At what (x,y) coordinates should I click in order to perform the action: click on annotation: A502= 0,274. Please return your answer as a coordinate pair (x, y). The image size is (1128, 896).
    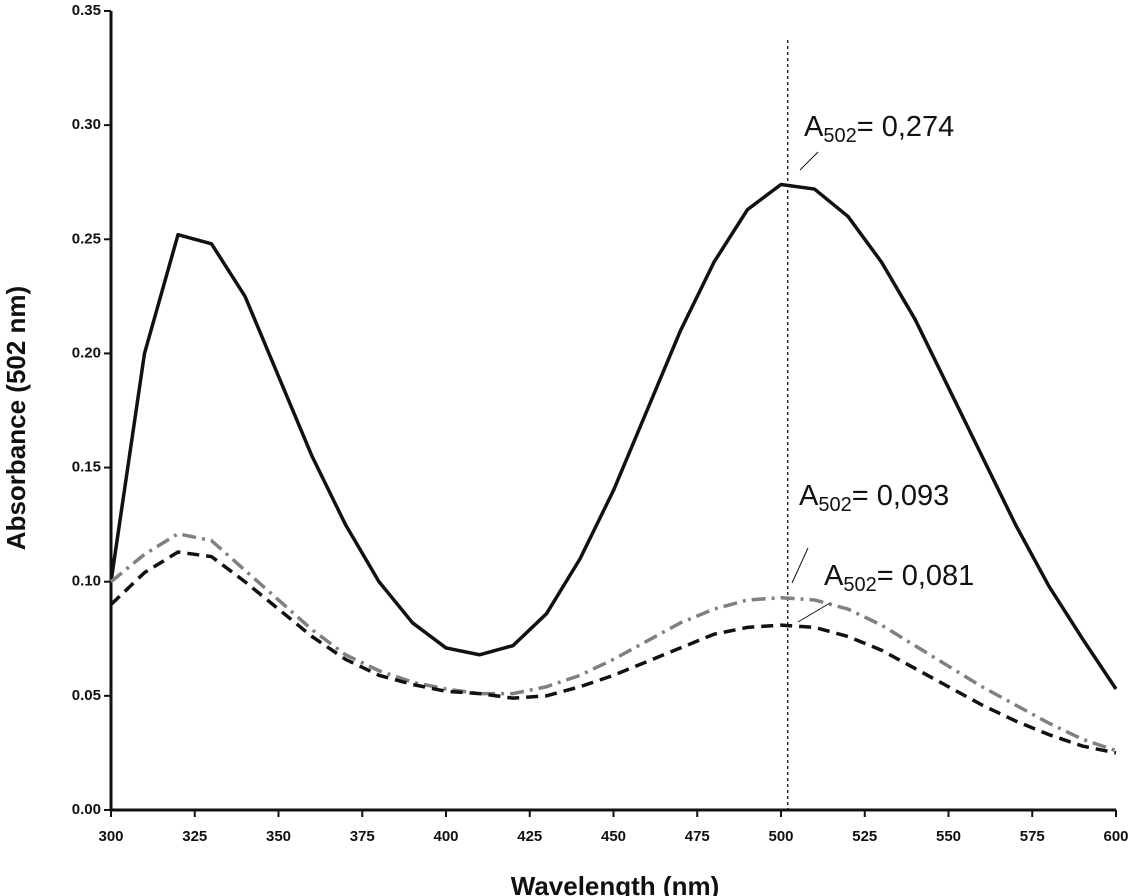
    Looking at the image, I should click on (879, 129).